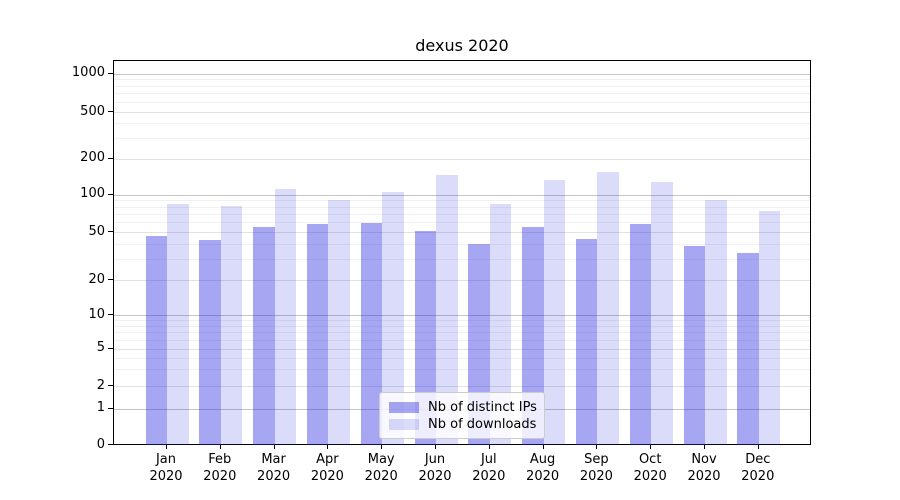  What do you see at coordinates (554, 313) in the screenshot?
I see `bar-downloads-aug` at bounding box center [554, 313].